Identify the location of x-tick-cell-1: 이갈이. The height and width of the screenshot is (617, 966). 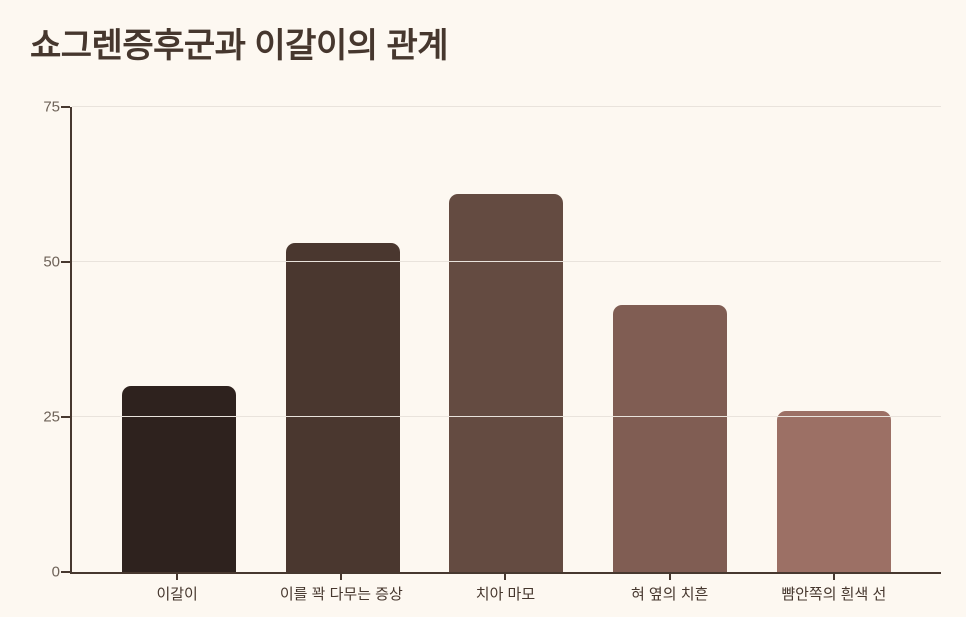
(177, 589).